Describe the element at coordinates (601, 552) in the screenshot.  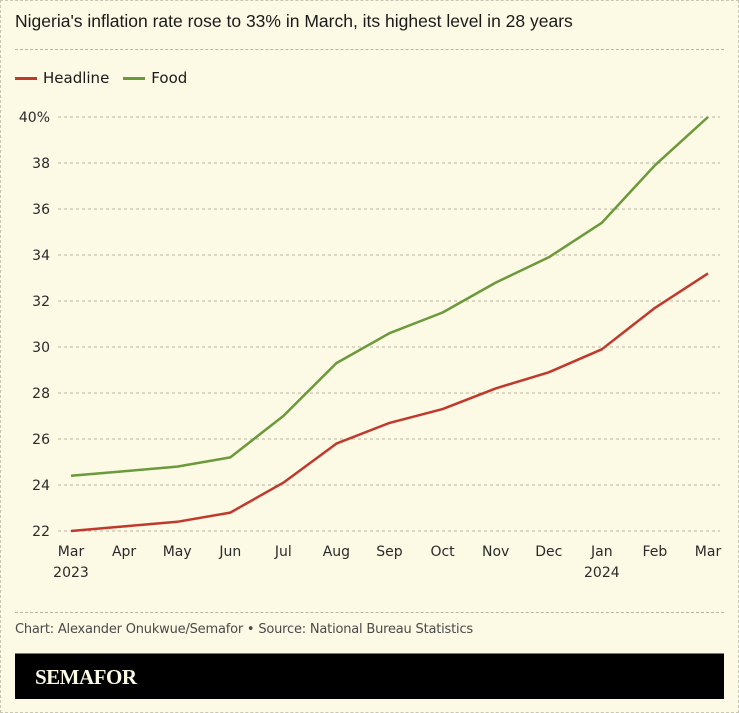
I see `x-tick-label: Jan` at that location.